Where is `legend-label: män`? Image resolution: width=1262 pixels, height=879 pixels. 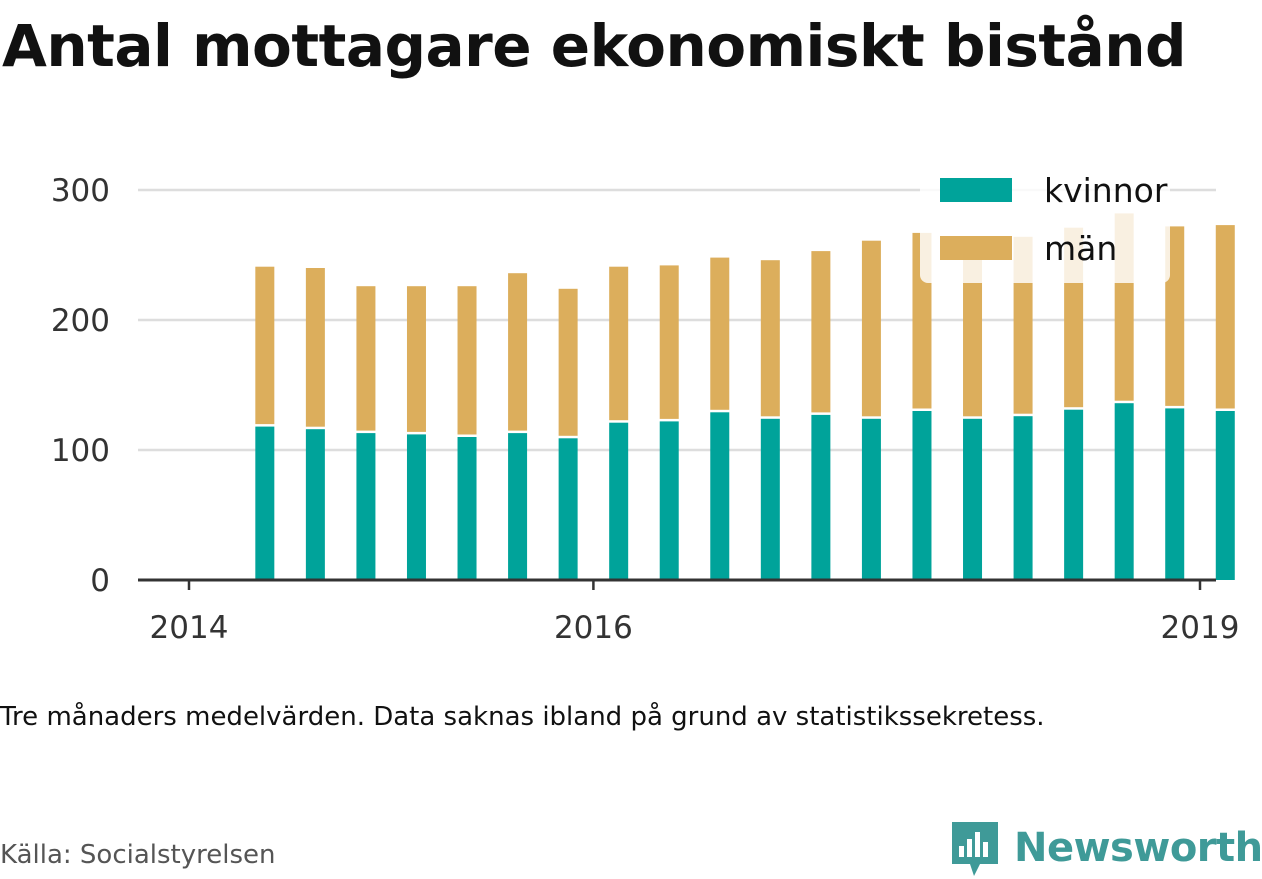
legend-label: män is located at coordinates (1080, 248).